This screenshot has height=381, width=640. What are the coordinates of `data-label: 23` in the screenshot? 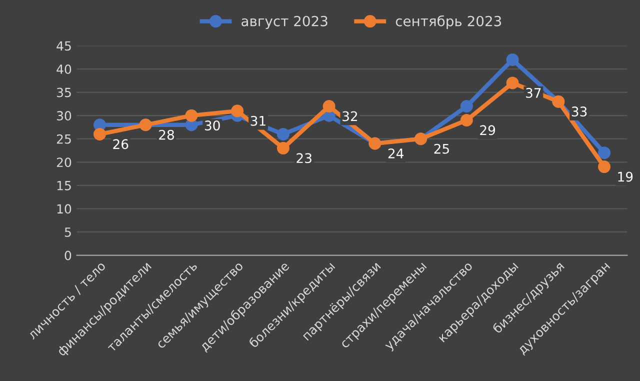 It's located at (304, 158).